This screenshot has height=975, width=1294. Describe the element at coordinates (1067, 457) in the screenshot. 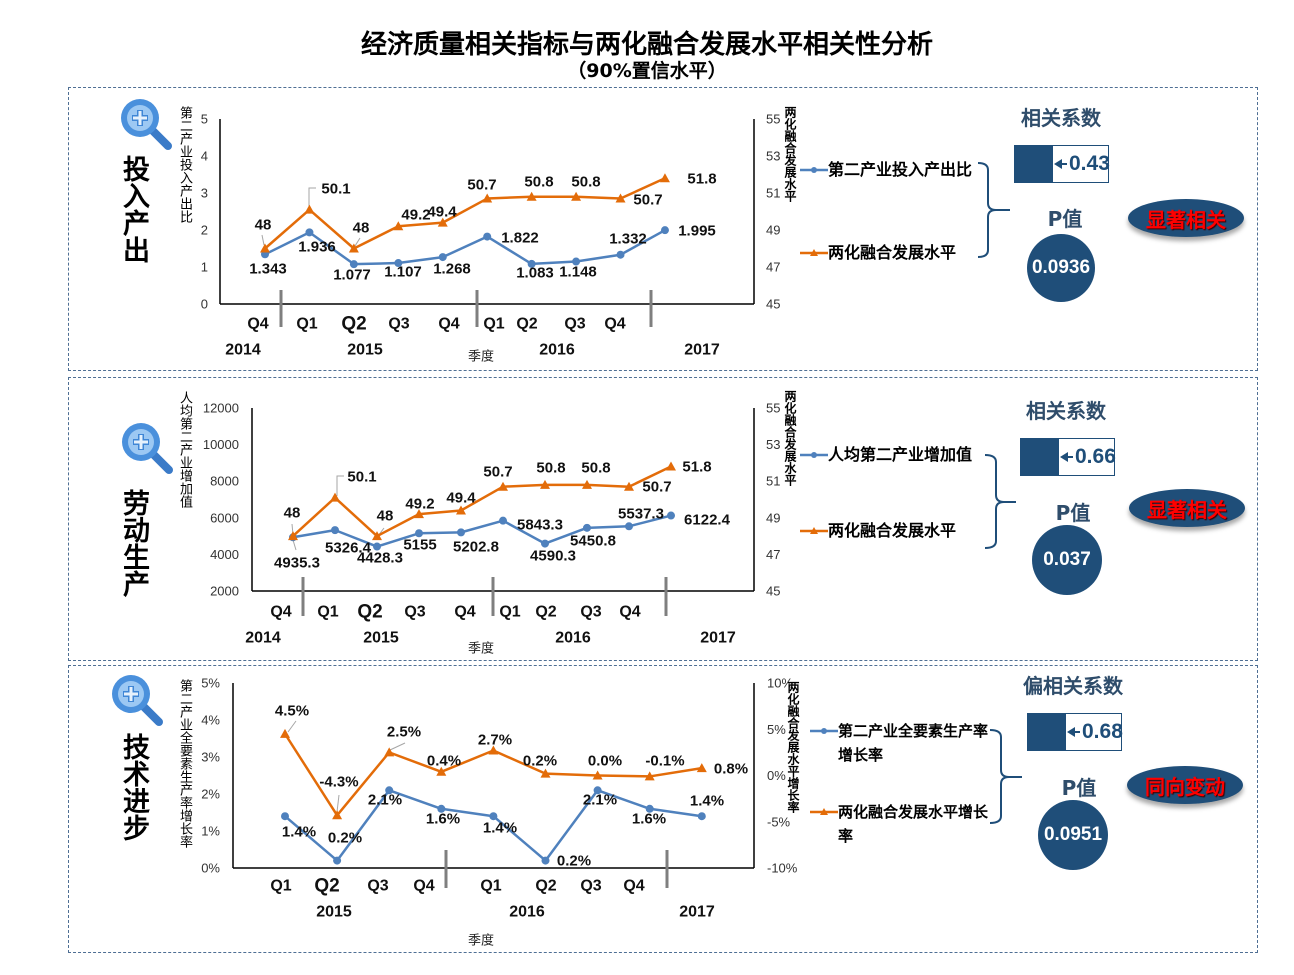

I see `arrow-left-icon` at that location.